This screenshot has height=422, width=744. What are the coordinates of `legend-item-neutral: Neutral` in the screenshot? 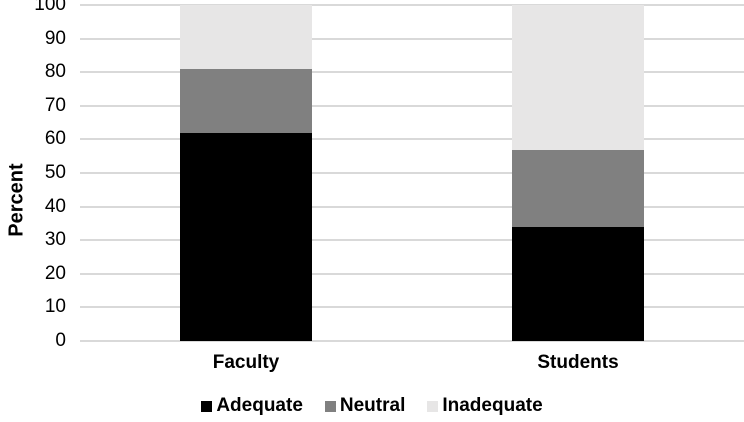 It's located at (365, 406).